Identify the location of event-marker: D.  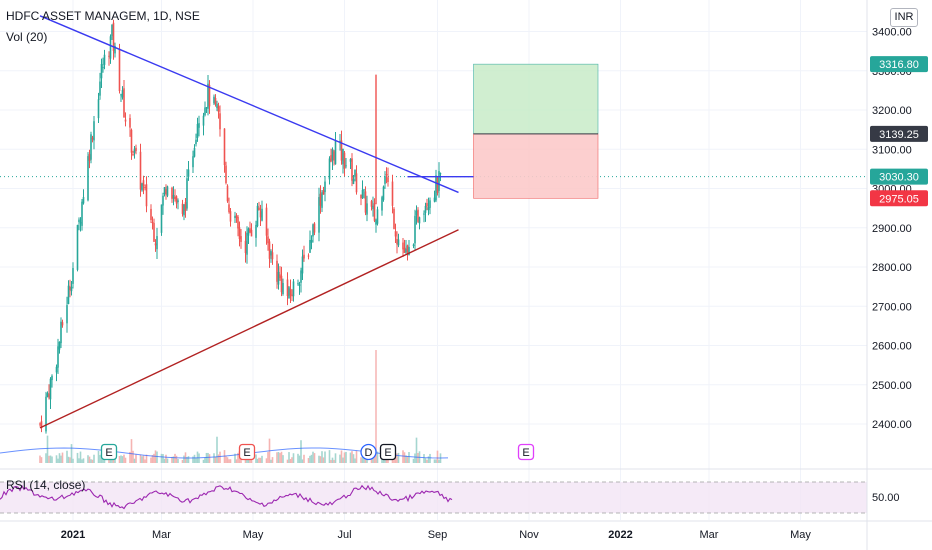
(368, 452).